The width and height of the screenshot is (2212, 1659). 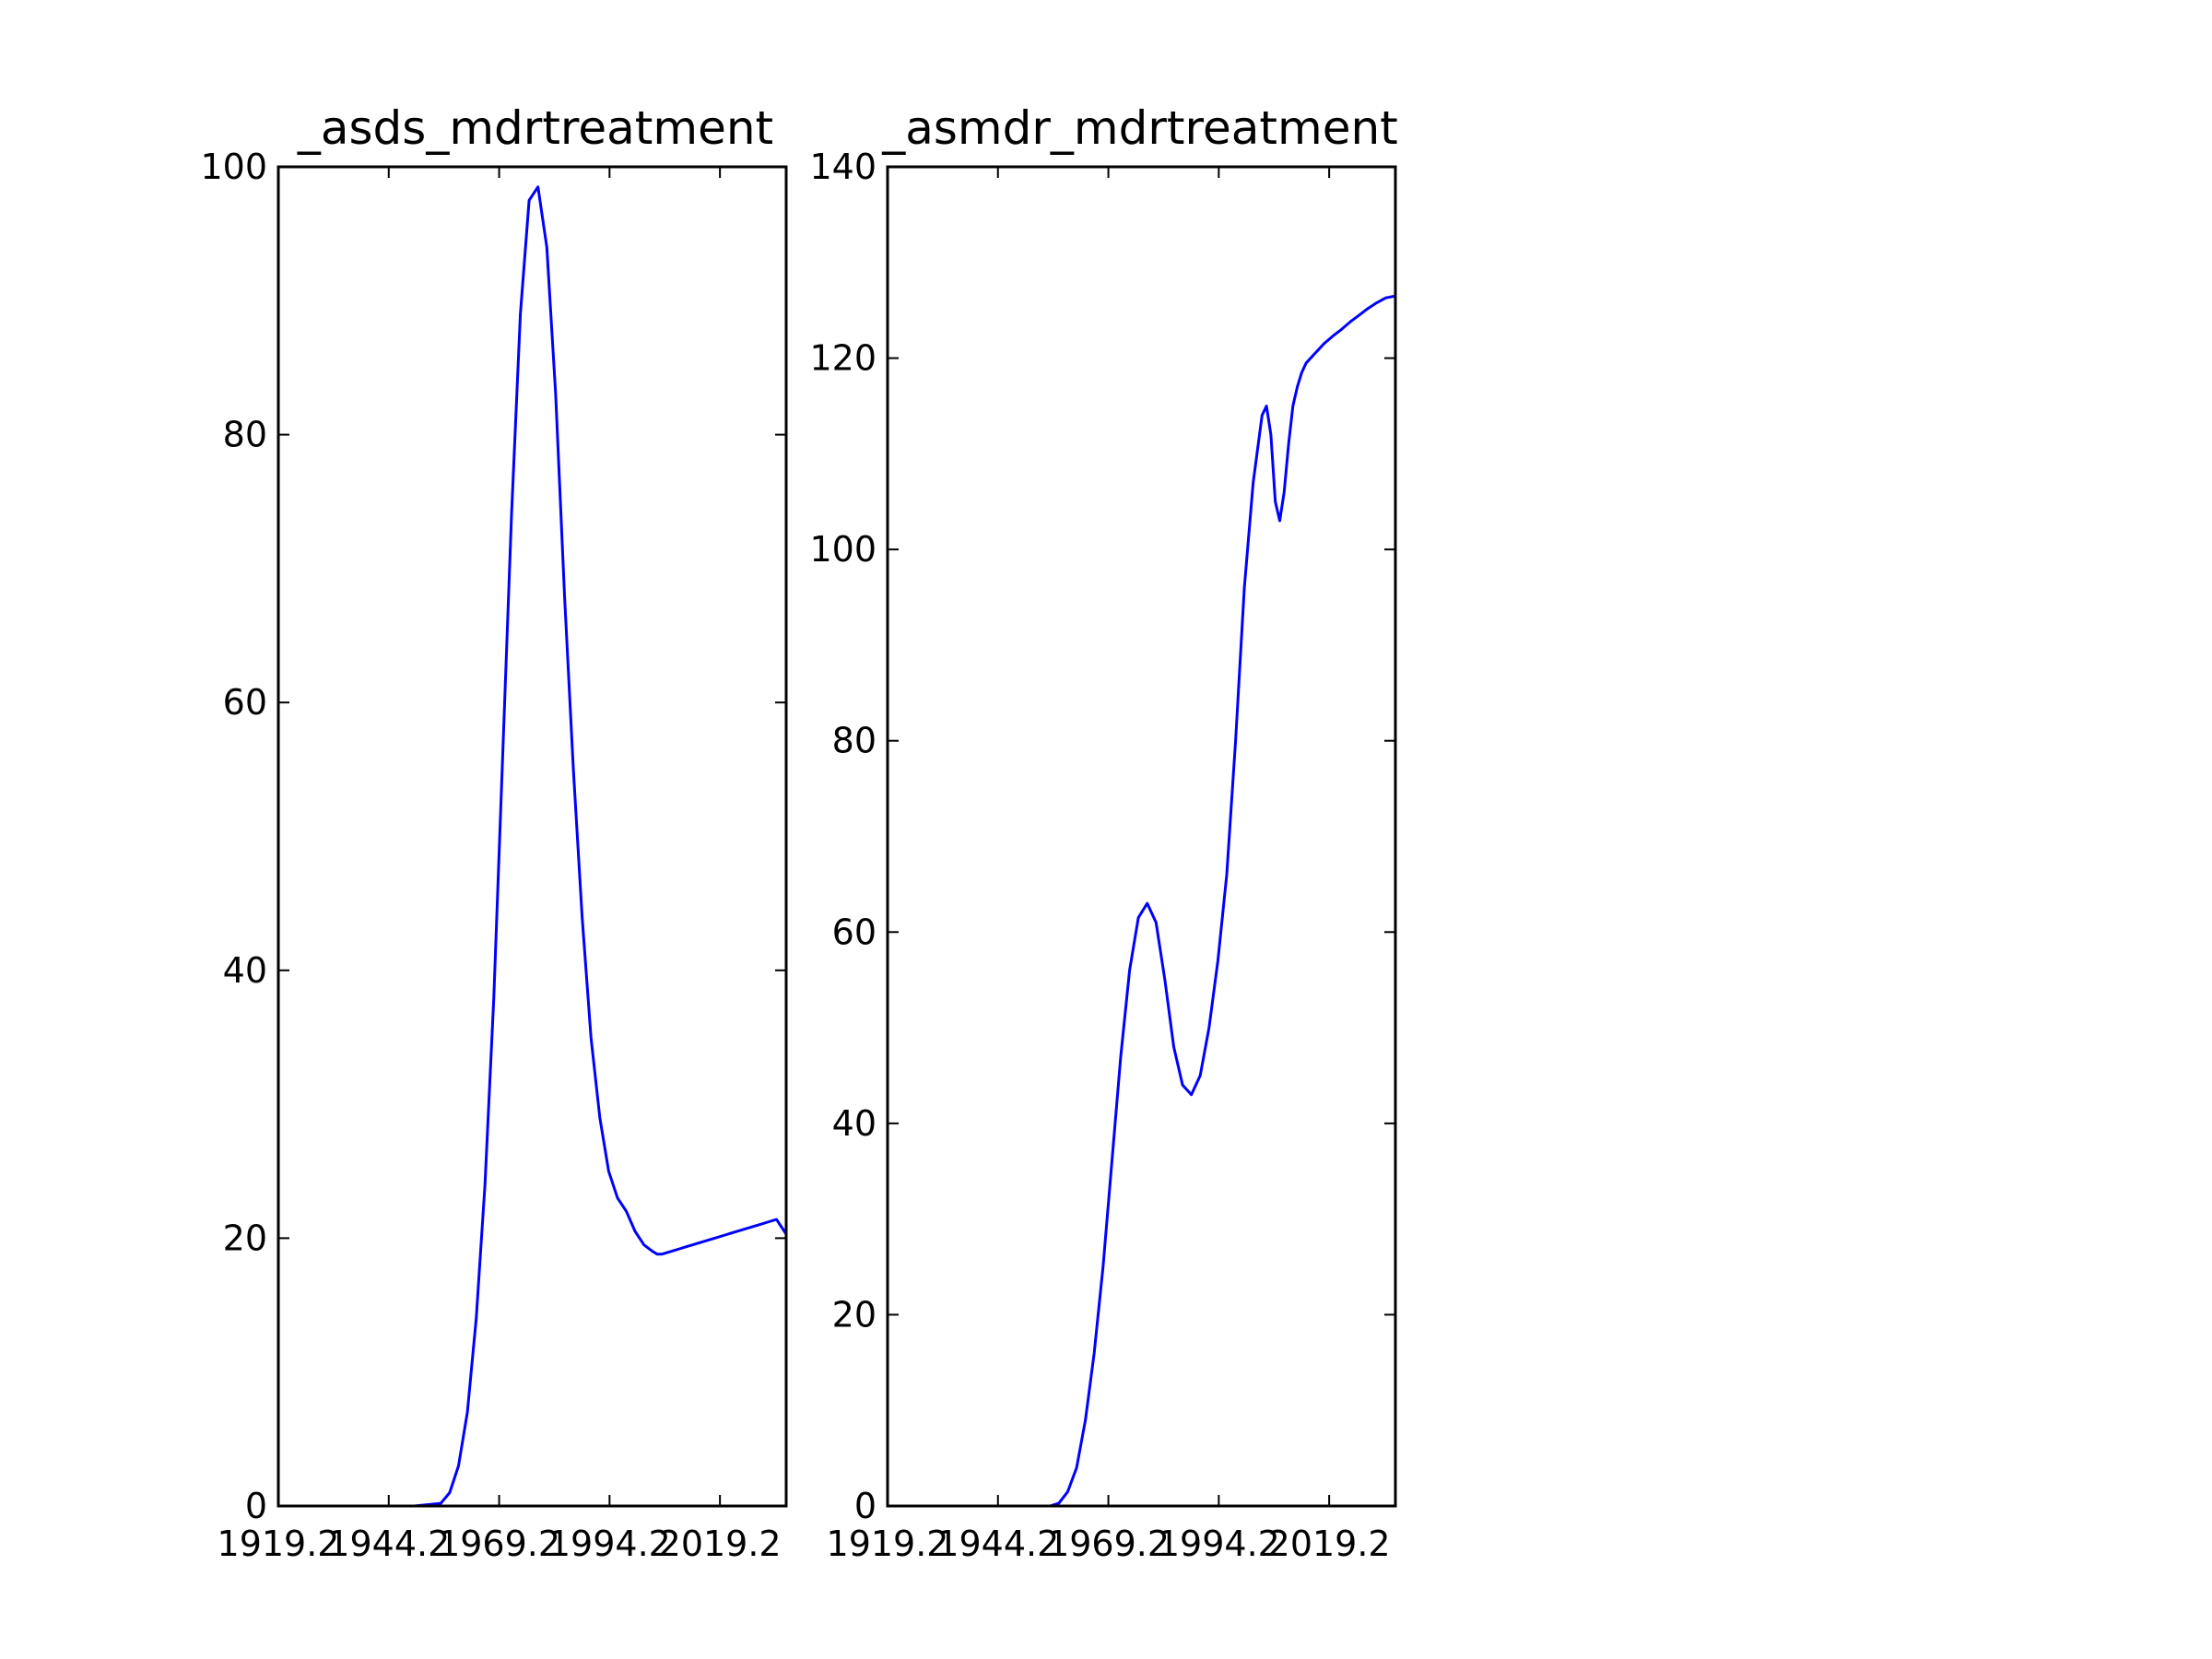 I want to click on chart-title-asds: _asds_mdrtreatment, so click(x=535, y=128).